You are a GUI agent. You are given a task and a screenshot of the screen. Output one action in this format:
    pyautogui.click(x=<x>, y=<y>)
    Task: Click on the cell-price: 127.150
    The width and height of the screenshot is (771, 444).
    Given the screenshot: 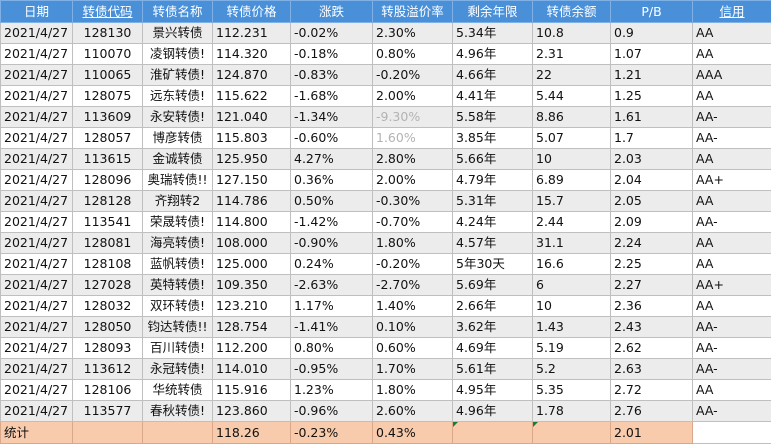 What is the action you would take?
    pyautogui.click(x=252, y=180)
    